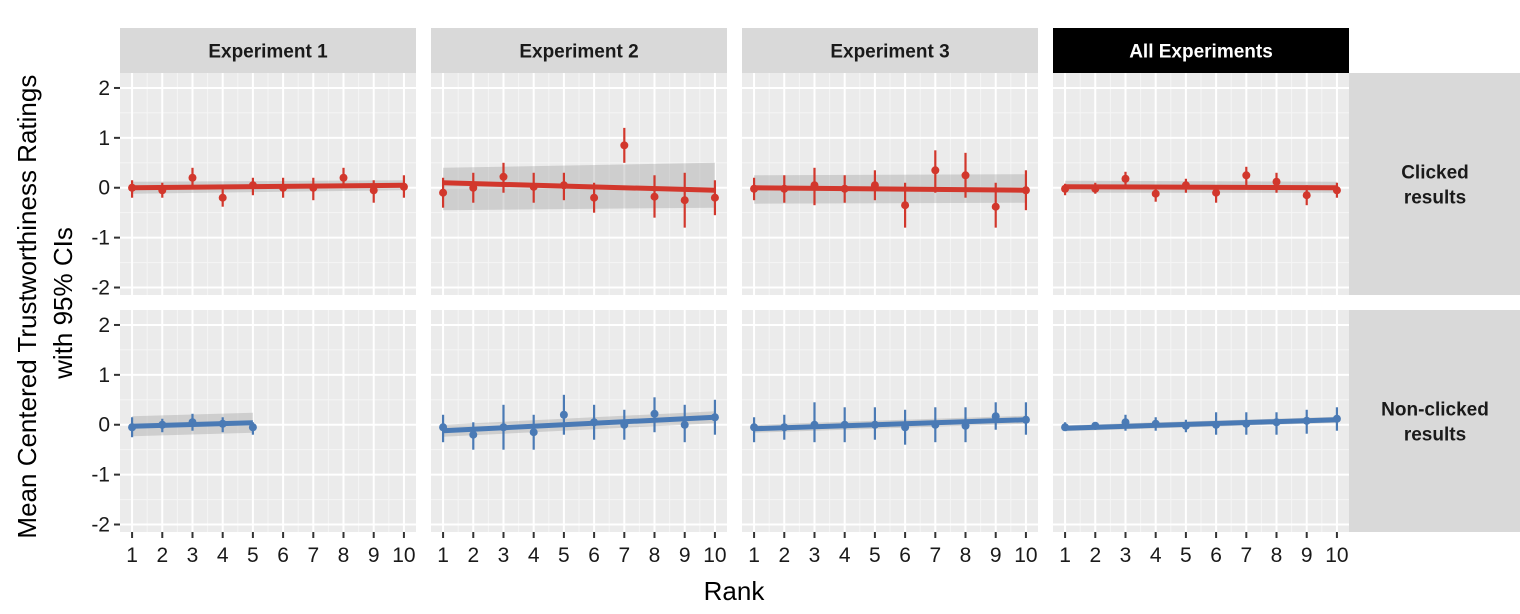  I want to click on column-strip-2: Experiment 3, so click(890, 50).